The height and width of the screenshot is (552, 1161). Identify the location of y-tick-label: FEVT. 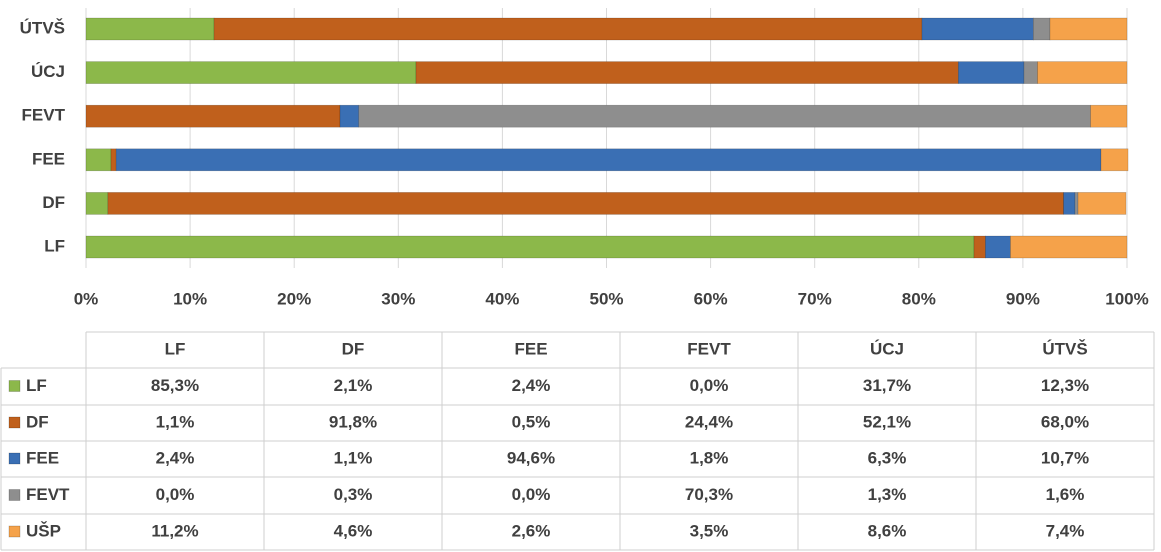
(44, 115).